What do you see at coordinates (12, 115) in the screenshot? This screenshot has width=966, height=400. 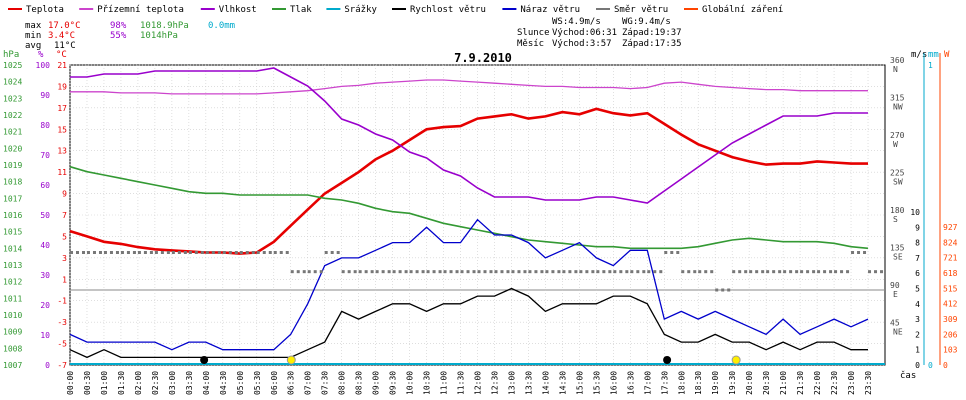 I see `hpa-tick-label: 1022` at bounding box center [12, 115].